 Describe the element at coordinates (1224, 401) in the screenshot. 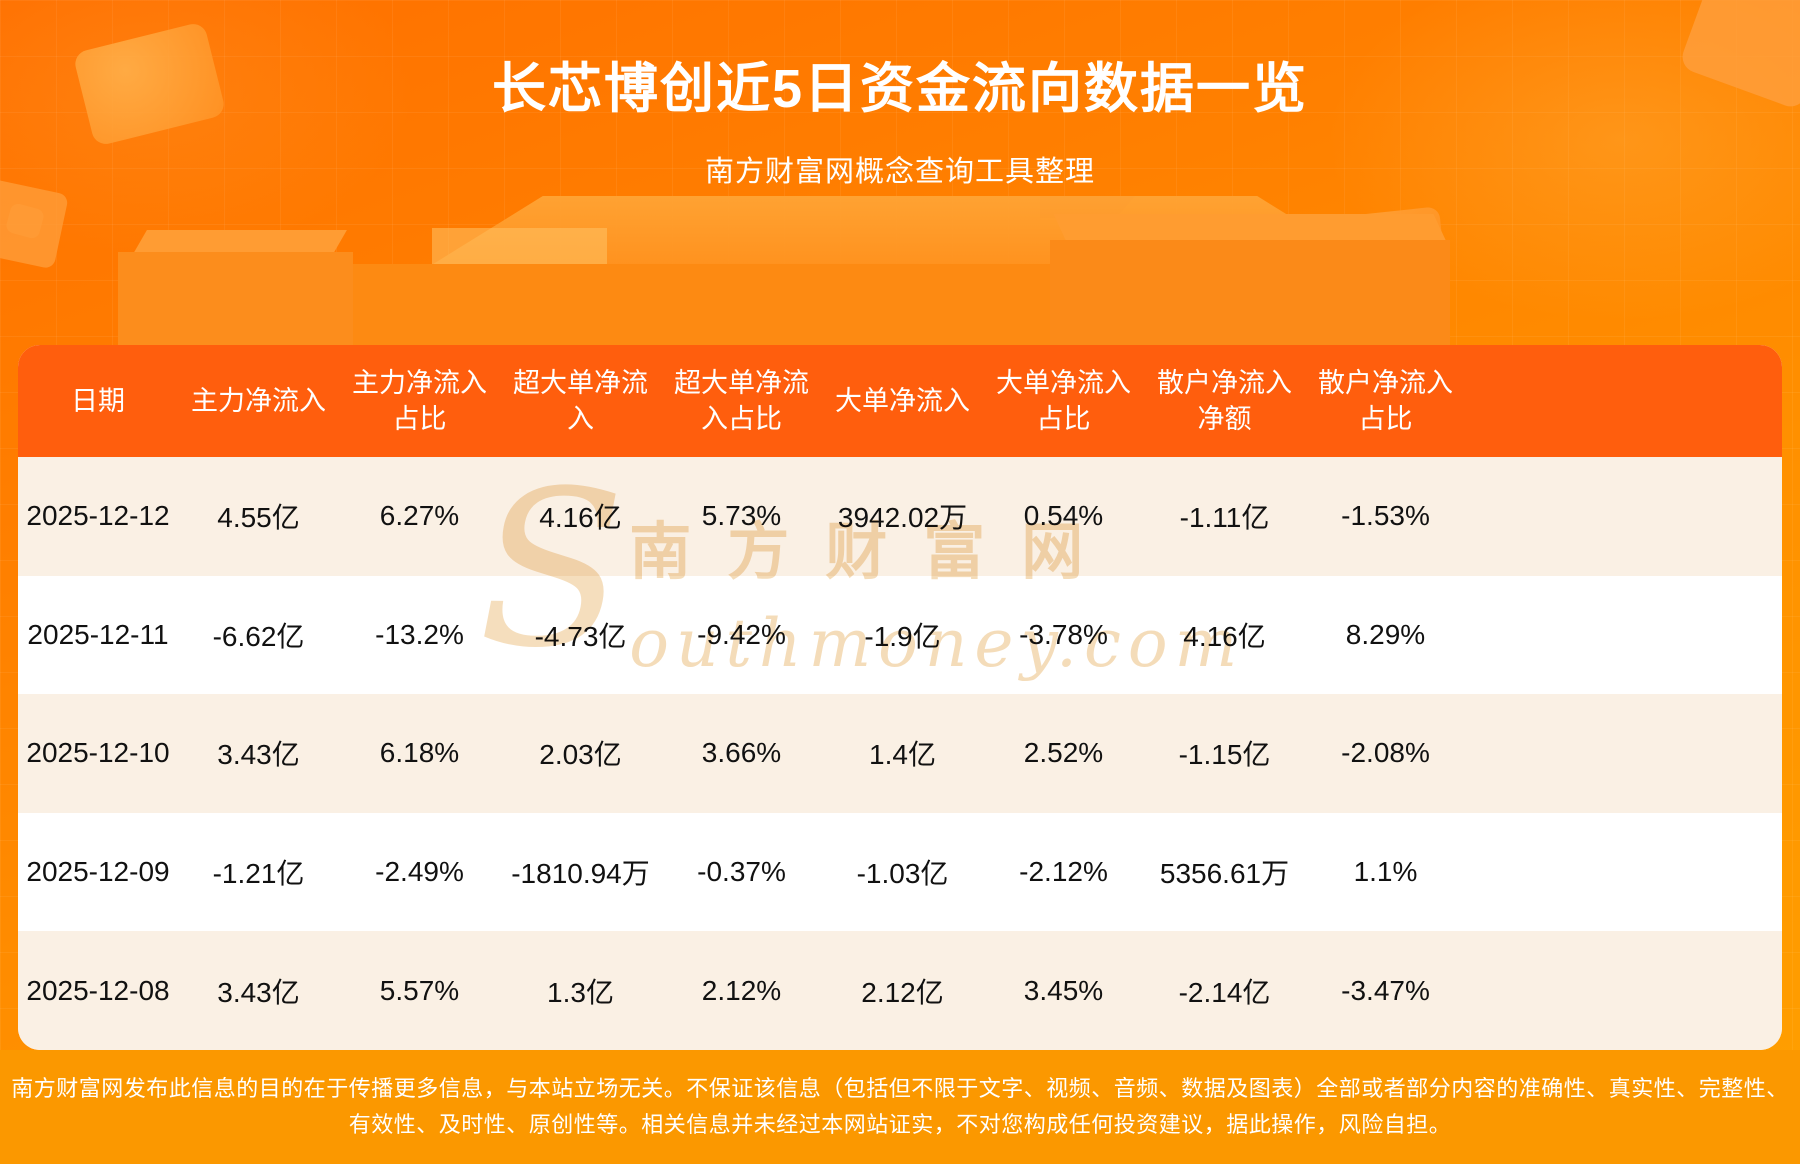

I see `table-header-cell: 散户净流入净额` at that location.